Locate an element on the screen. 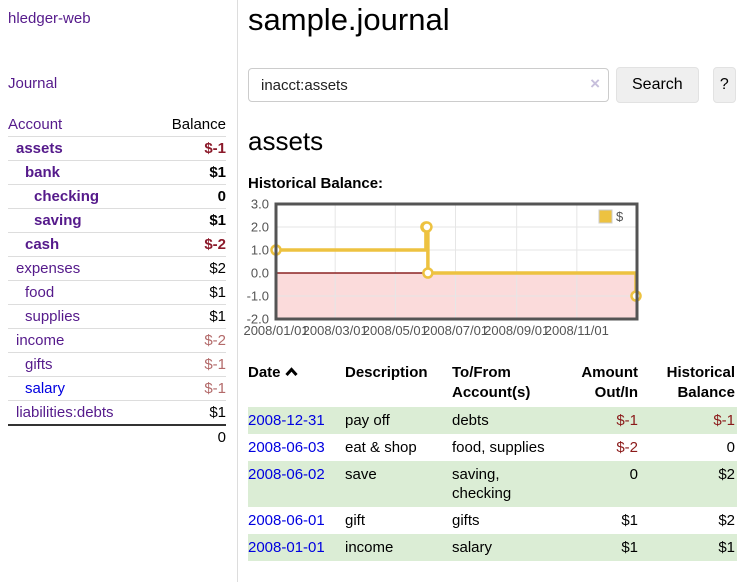  sidebar-item-assets: assets $-1 is located at coordinates (117, 148).